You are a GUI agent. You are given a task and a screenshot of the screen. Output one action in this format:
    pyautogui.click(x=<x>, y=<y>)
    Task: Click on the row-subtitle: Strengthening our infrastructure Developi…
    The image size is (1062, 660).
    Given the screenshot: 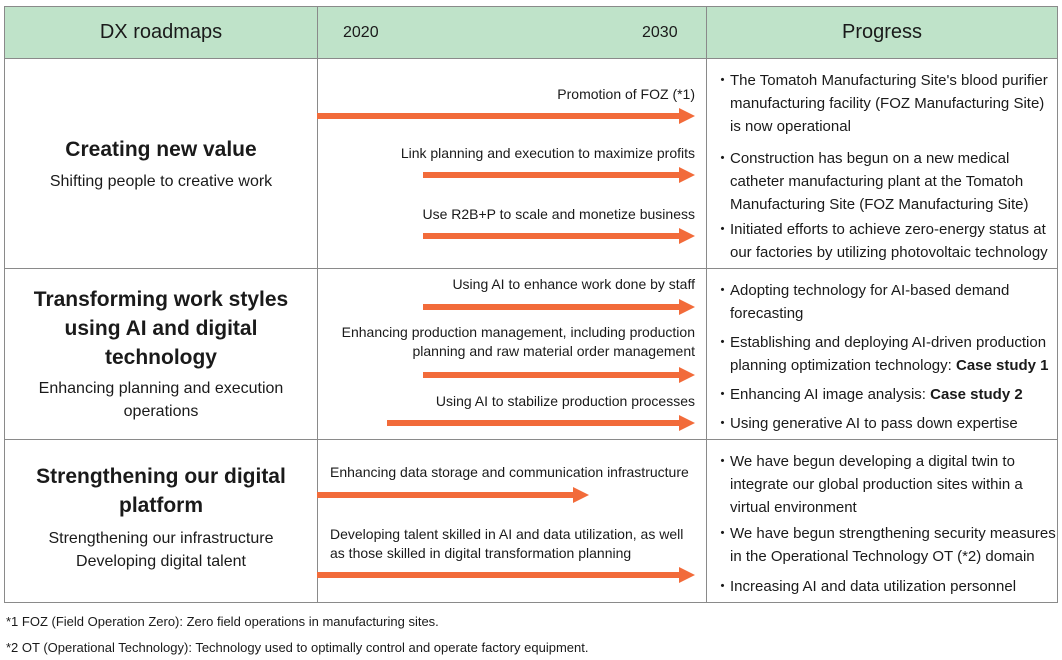 What is the action you would take?
    pyautogui.click(x=161, y=550)
    